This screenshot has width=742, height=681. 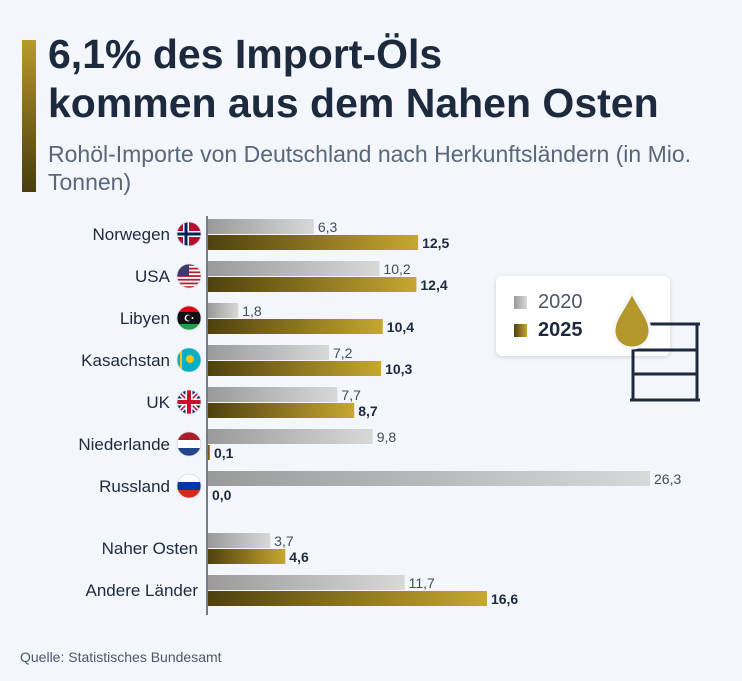 What do you see at coordinates (153, 276) in the screenshot?
I see `category-label-usa: USA` at bounding box center [153, 276].